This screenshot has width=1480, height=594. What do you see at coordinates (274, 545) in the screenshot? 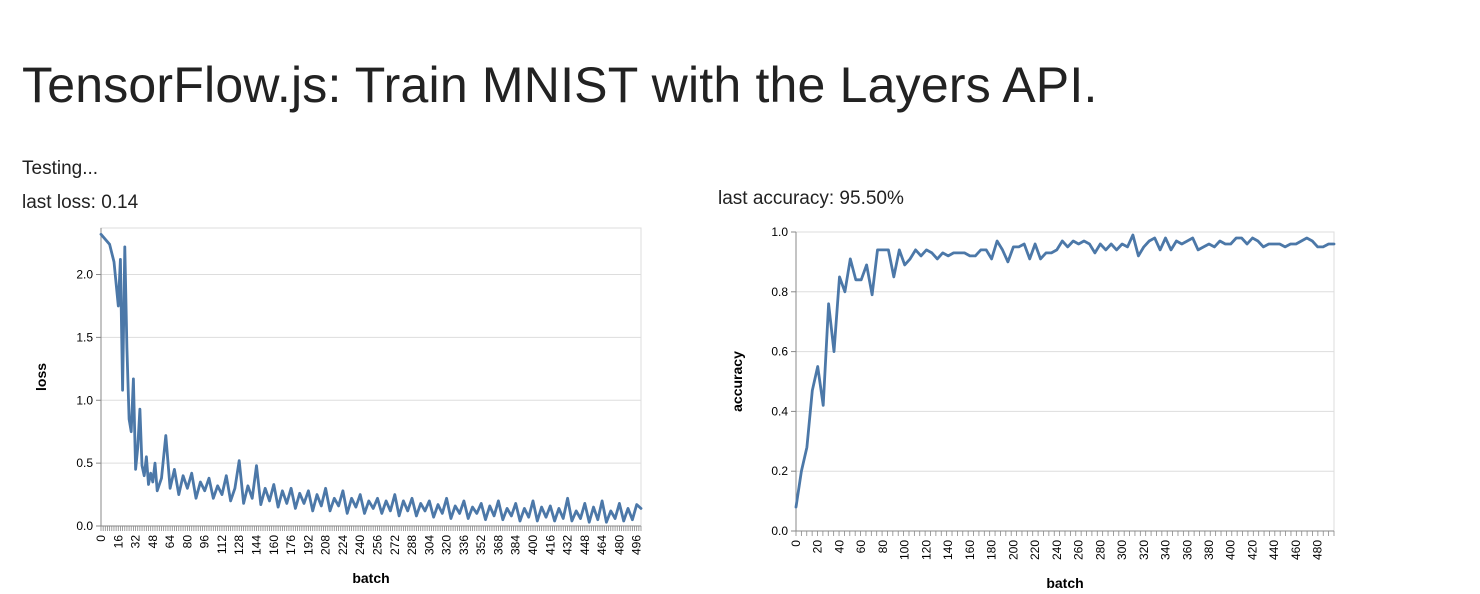
I see `loss-x-tick-label: 160` at bounding box center [274, 545].